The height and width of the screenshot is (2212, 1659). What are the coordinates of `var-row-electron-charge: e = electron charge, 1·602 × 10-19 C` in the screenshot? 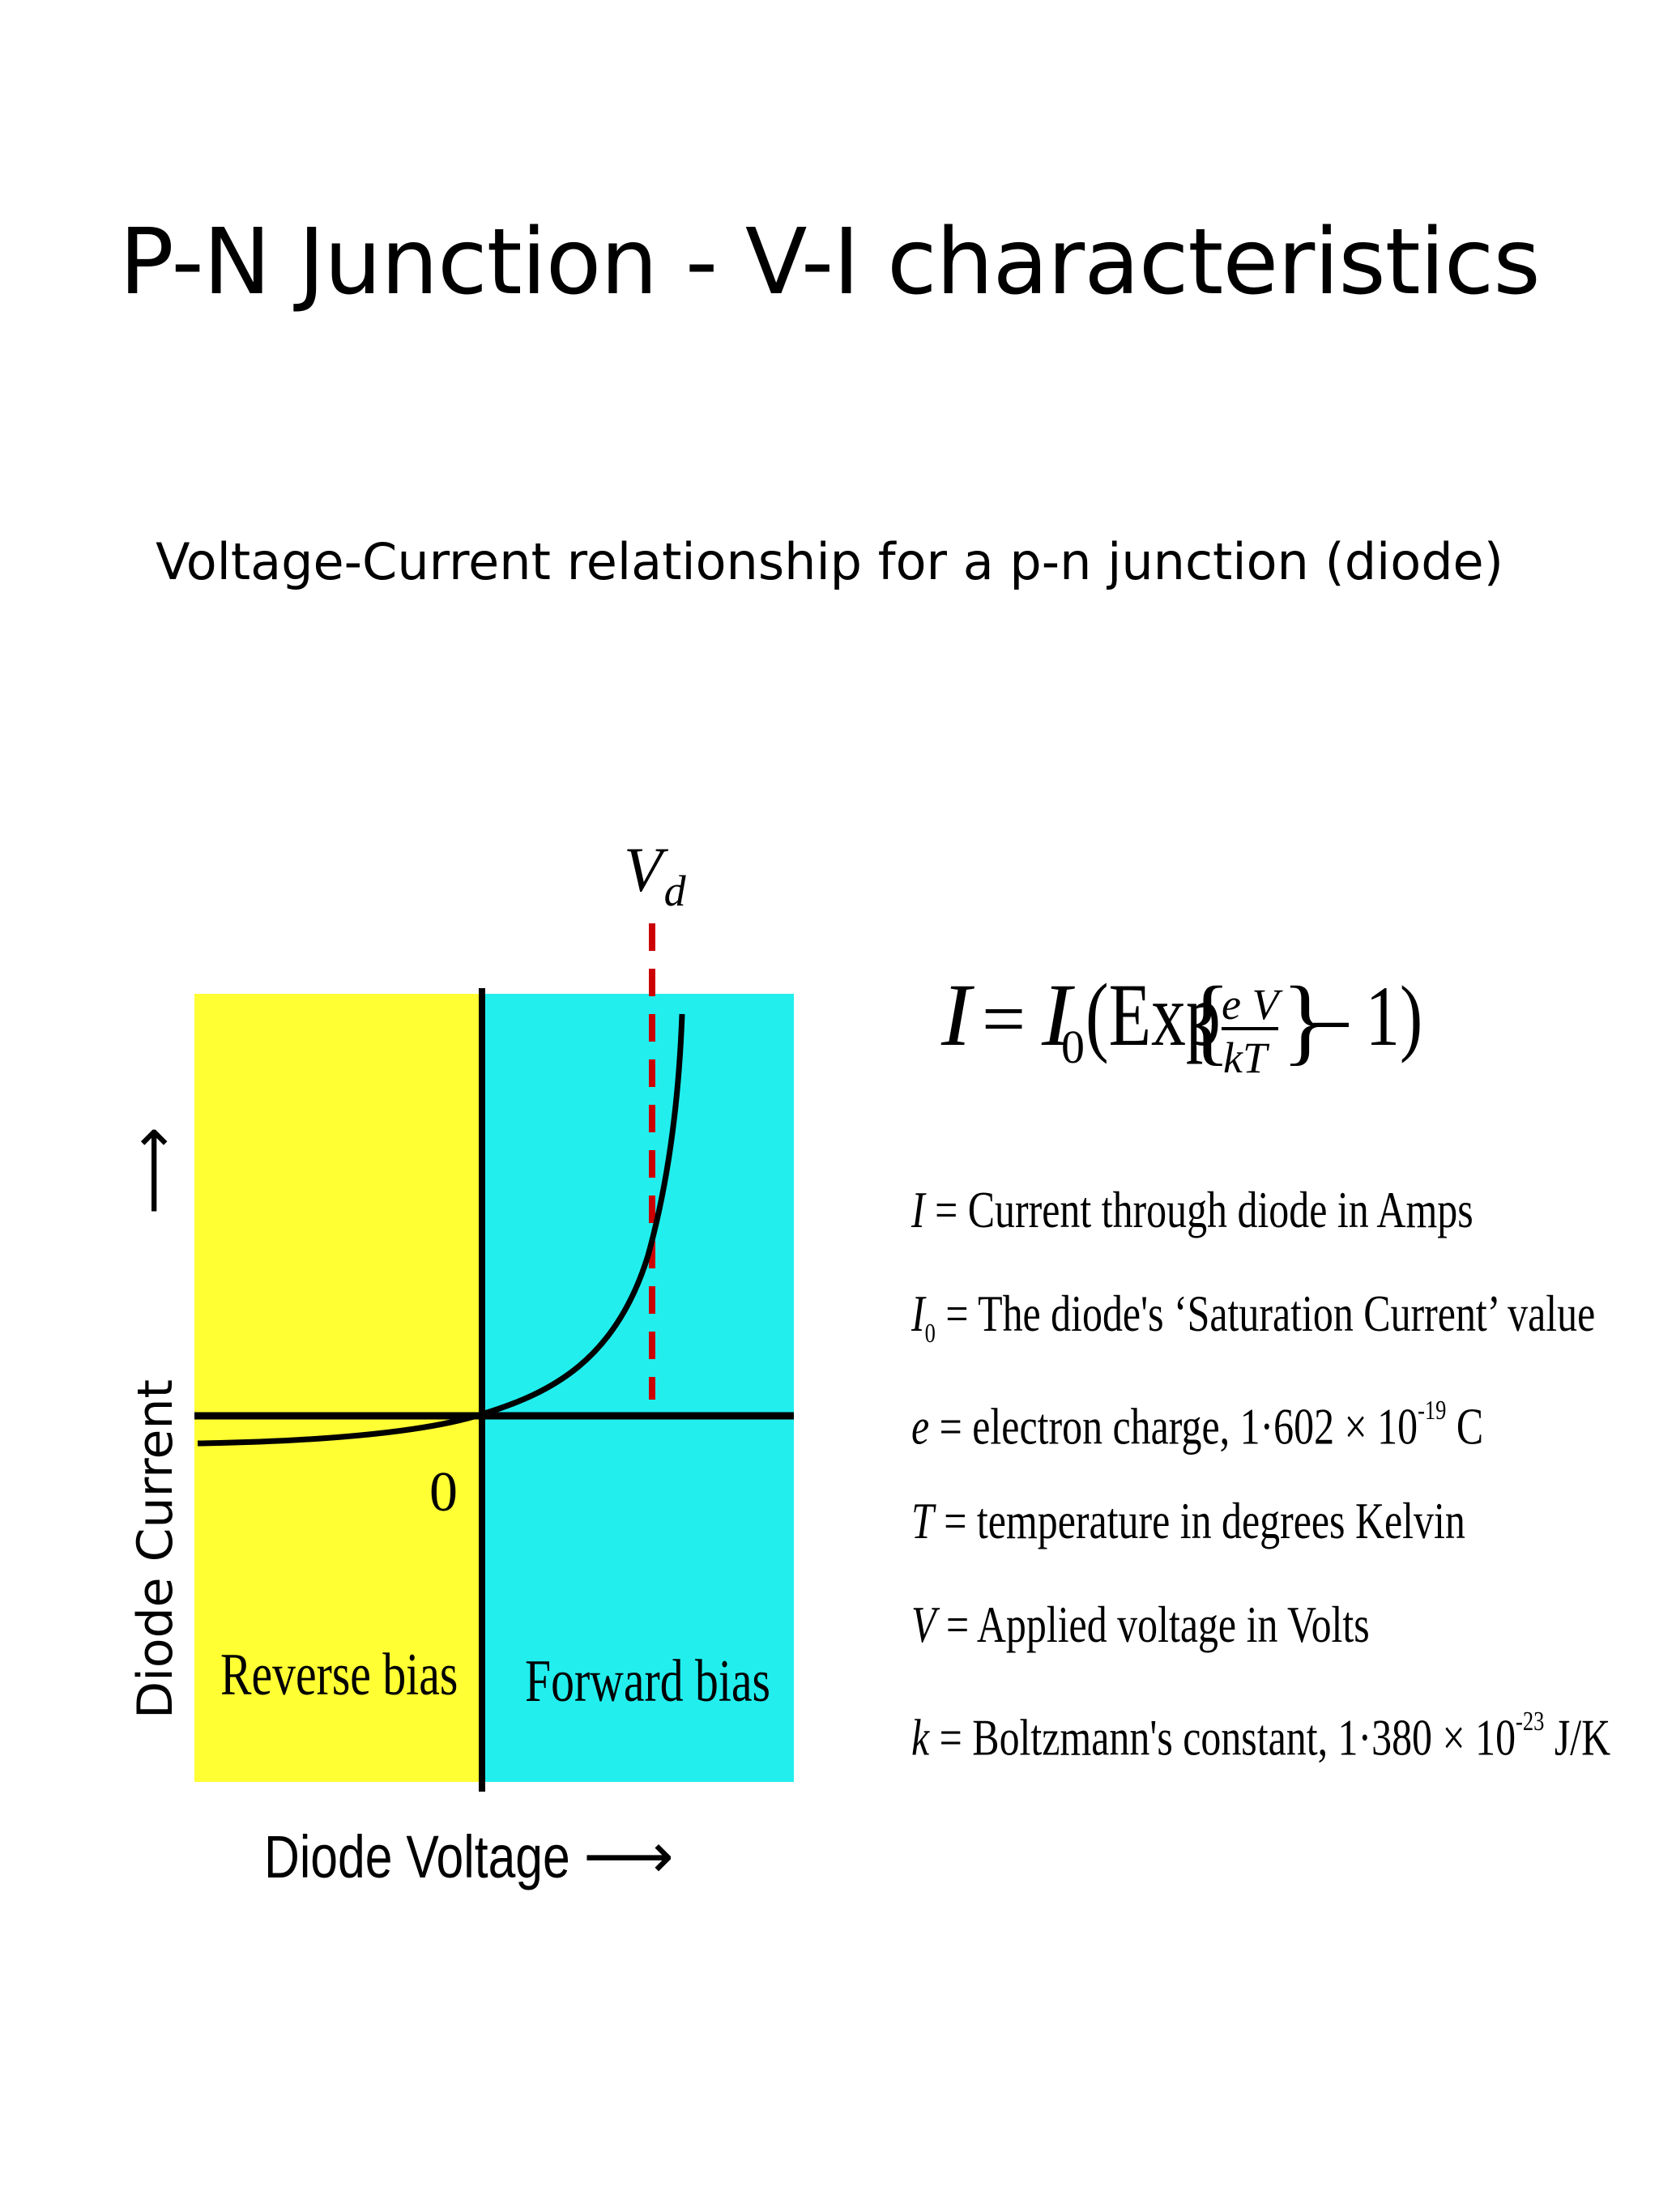 It's located at (1197, 1418).